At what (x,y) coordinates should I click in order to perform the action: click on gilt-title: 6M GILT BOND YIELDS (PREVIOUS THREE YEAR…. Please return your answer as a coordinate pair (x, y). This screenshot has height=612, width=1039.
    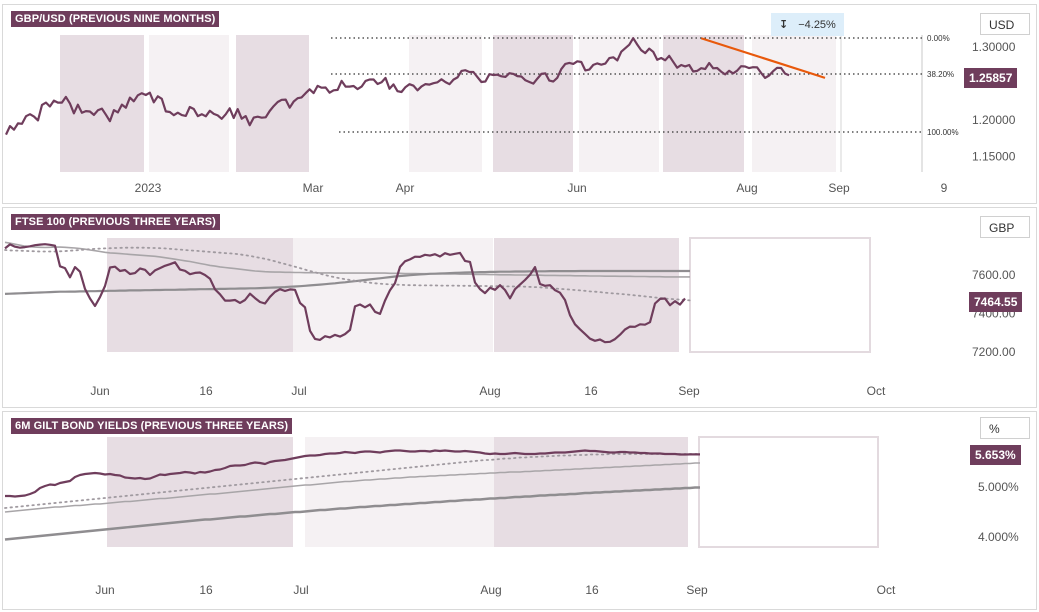
    Looking at the image, I should click on (152, 426).